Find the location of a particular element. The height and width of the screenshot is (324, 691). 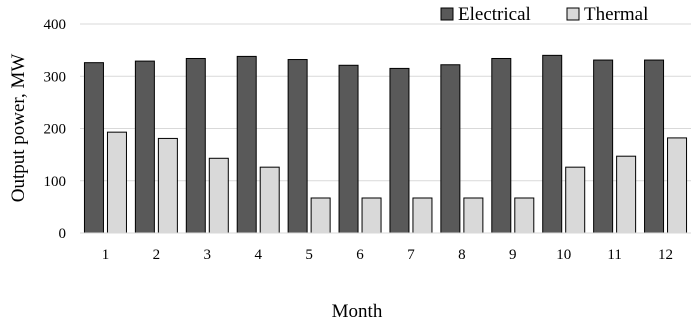

y-axis-tick-labels: 0 100 200 300 400 is located at coordinates (55, 129).